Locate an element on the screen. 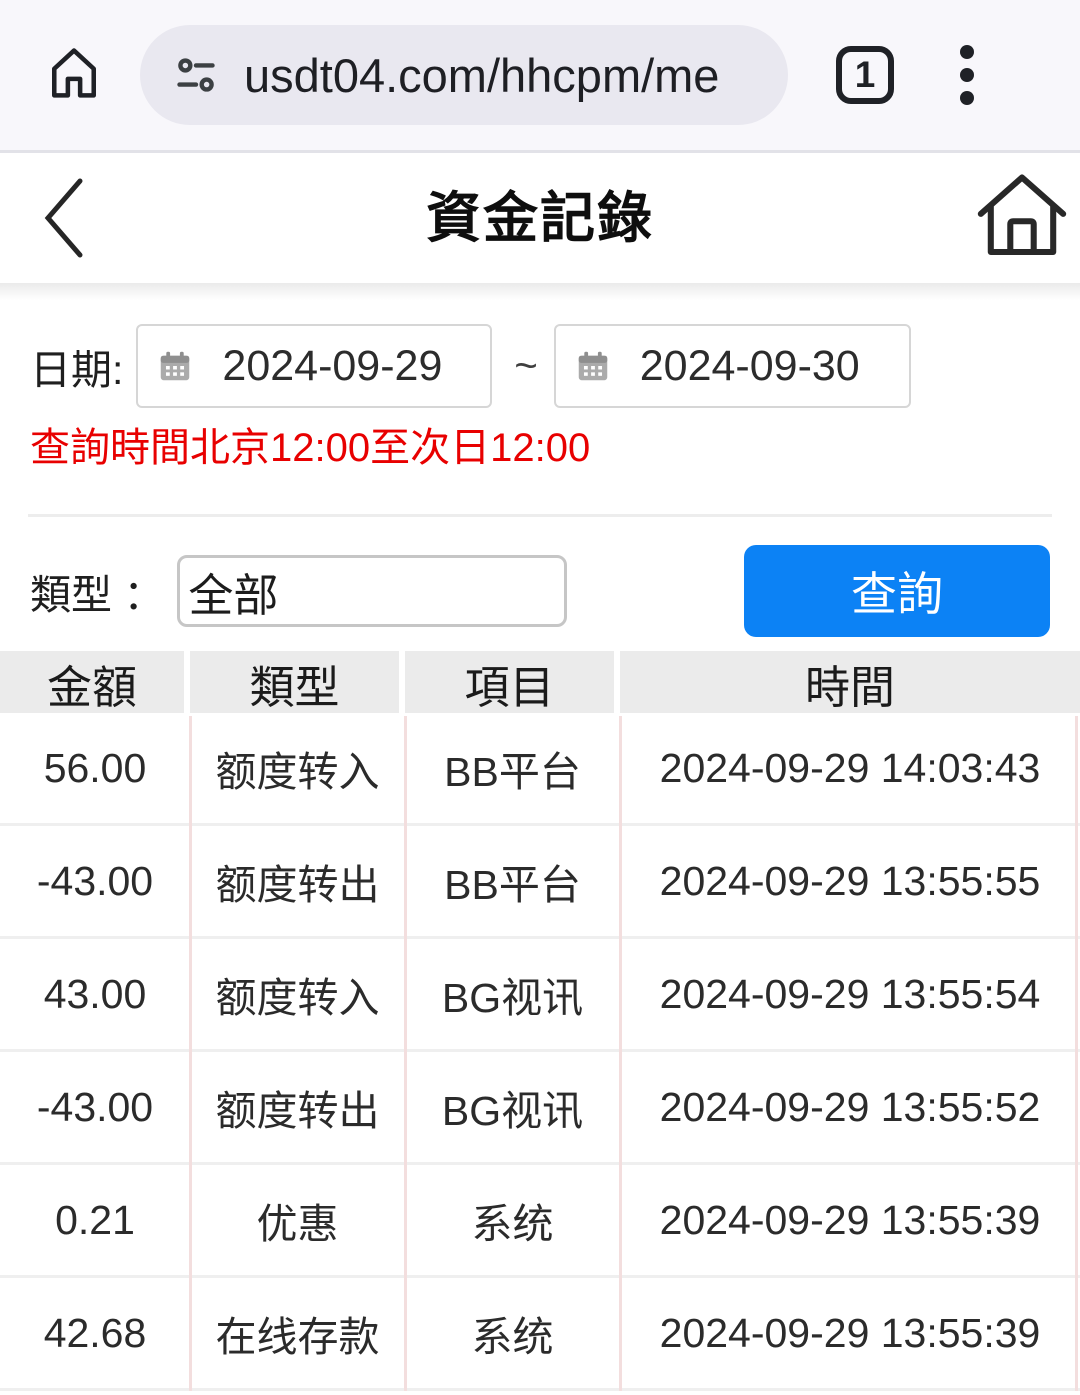 The width and height of the screenshot is (1080, 1395). browser-menu-button is located at coordinates (967, 75).